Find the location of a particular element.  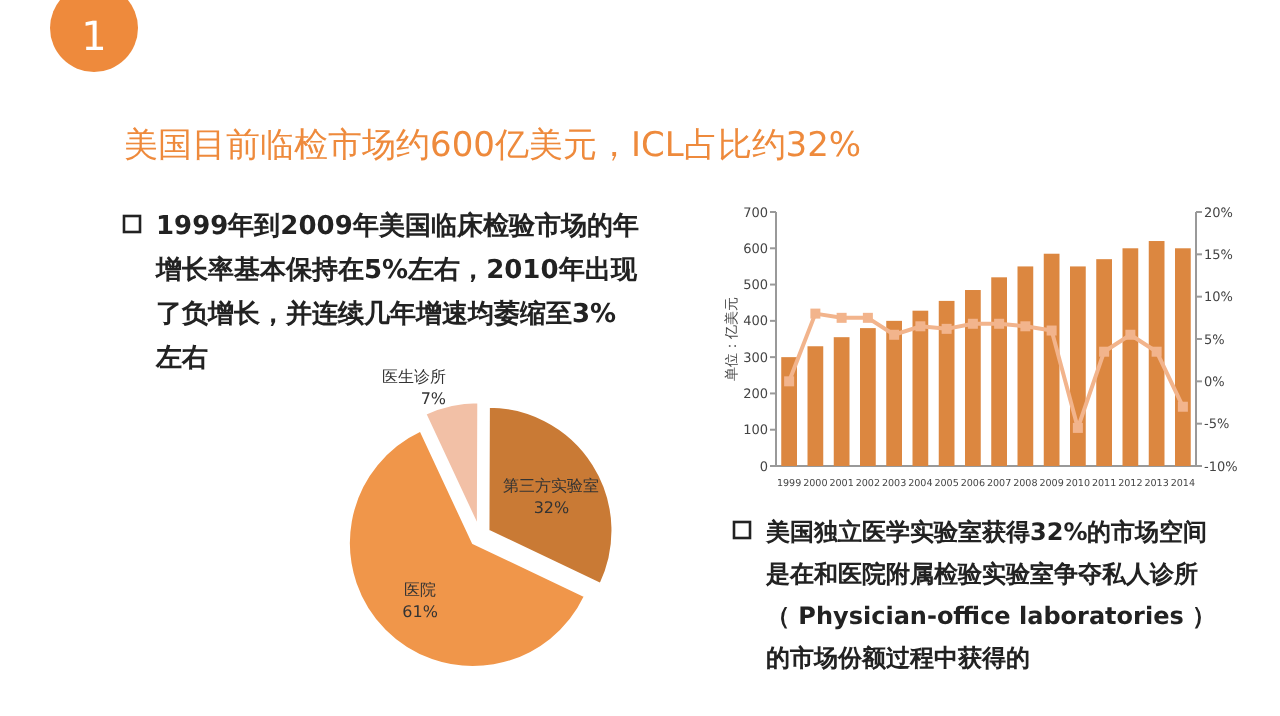

data-label: 61% is located at coordinates (420, 612).